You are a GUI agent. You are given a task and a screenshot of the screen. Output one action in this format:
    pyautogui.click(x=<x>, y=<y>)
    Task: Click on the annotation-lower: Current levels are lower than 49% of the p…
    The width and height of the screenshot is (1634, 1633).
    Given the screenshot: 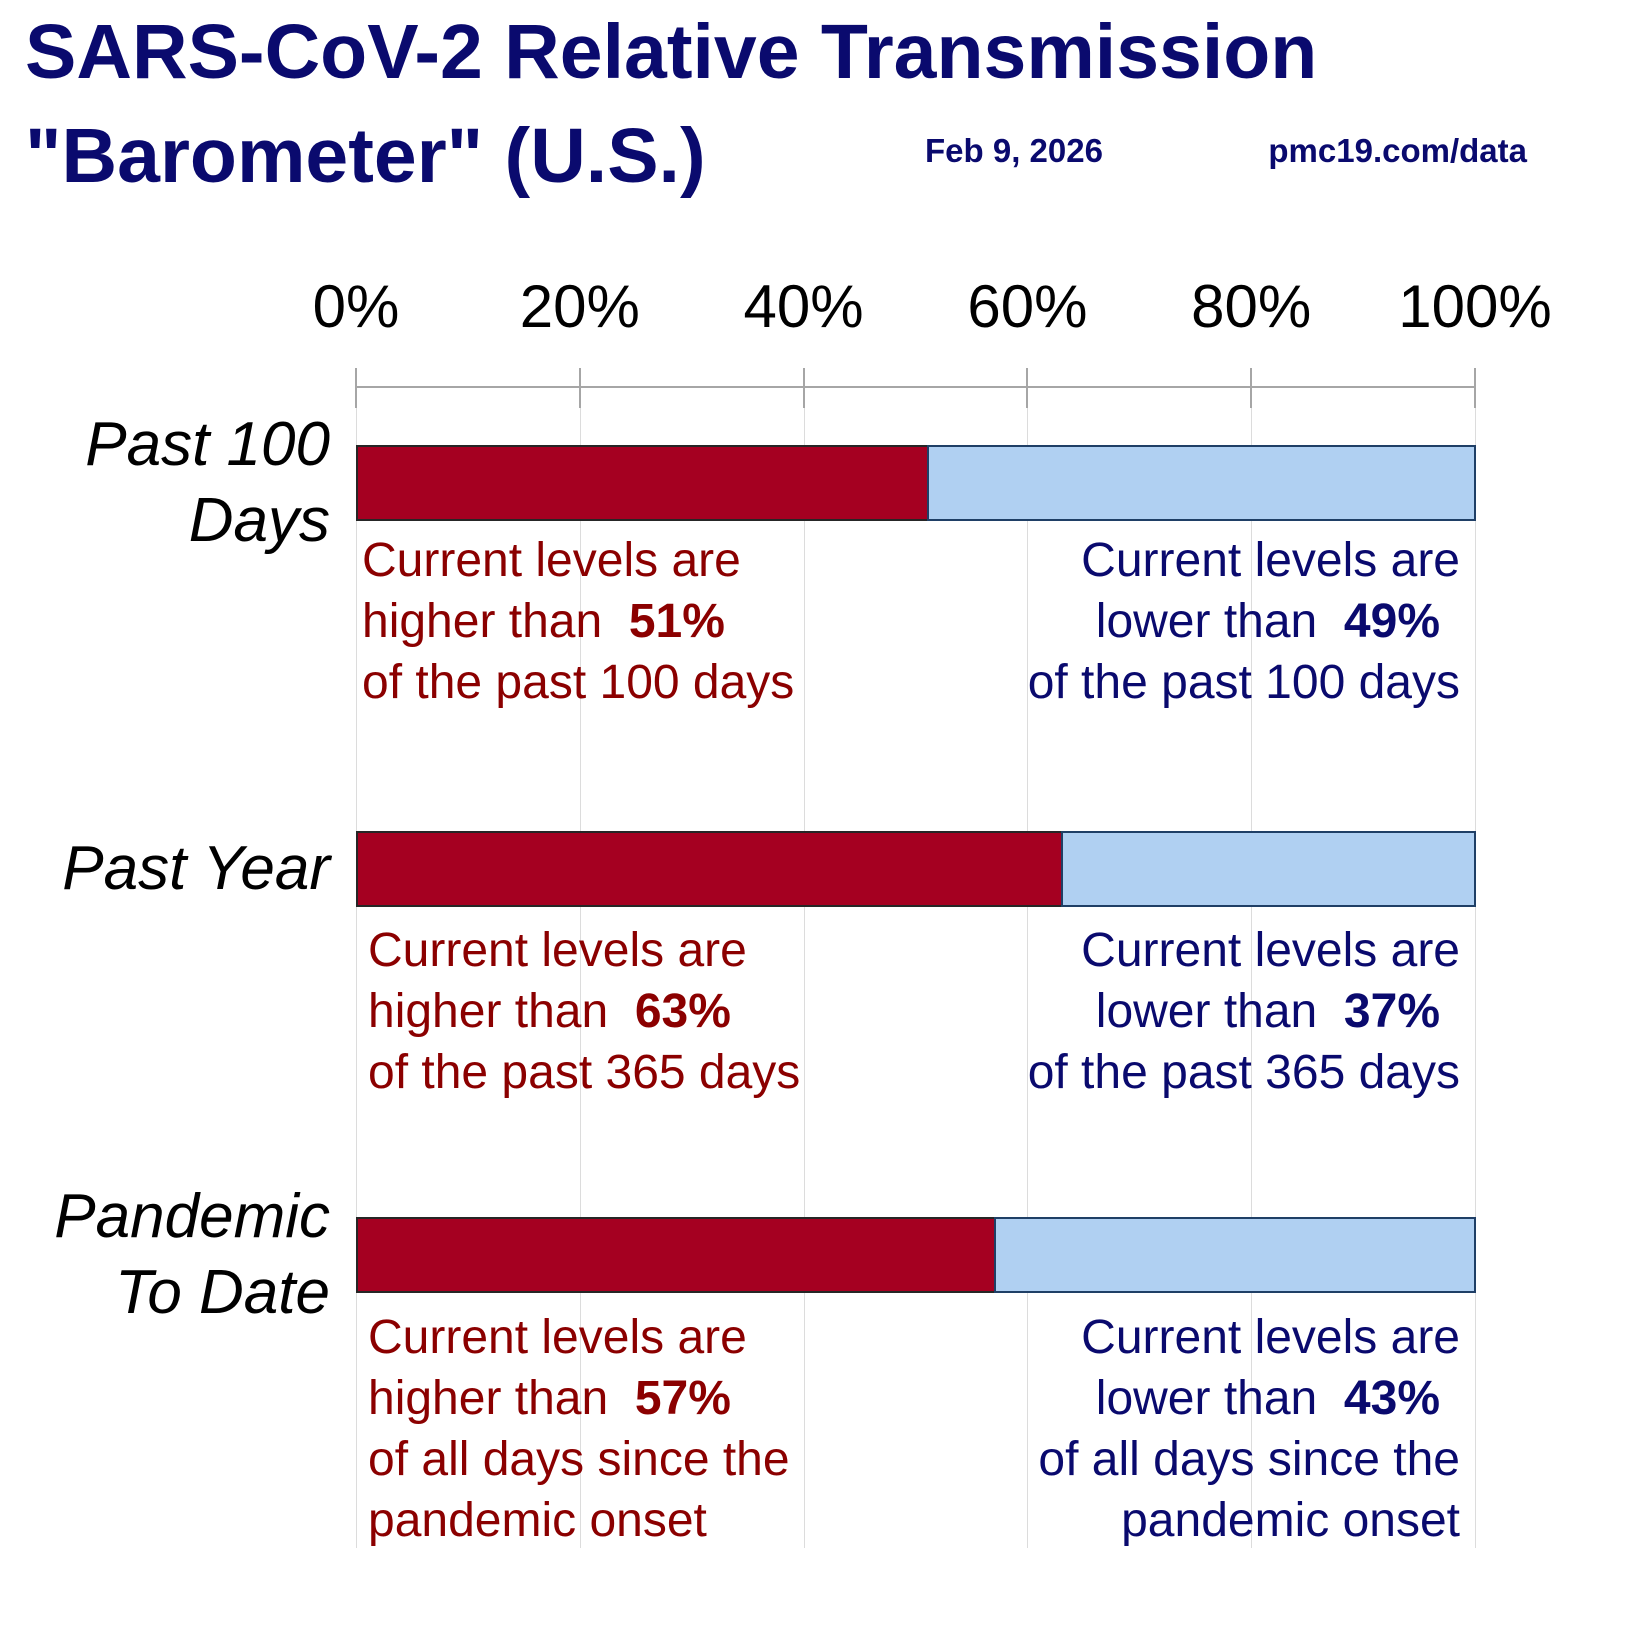 What is the action you would take?
    pyautogui.click(x=1244, y=621)
    